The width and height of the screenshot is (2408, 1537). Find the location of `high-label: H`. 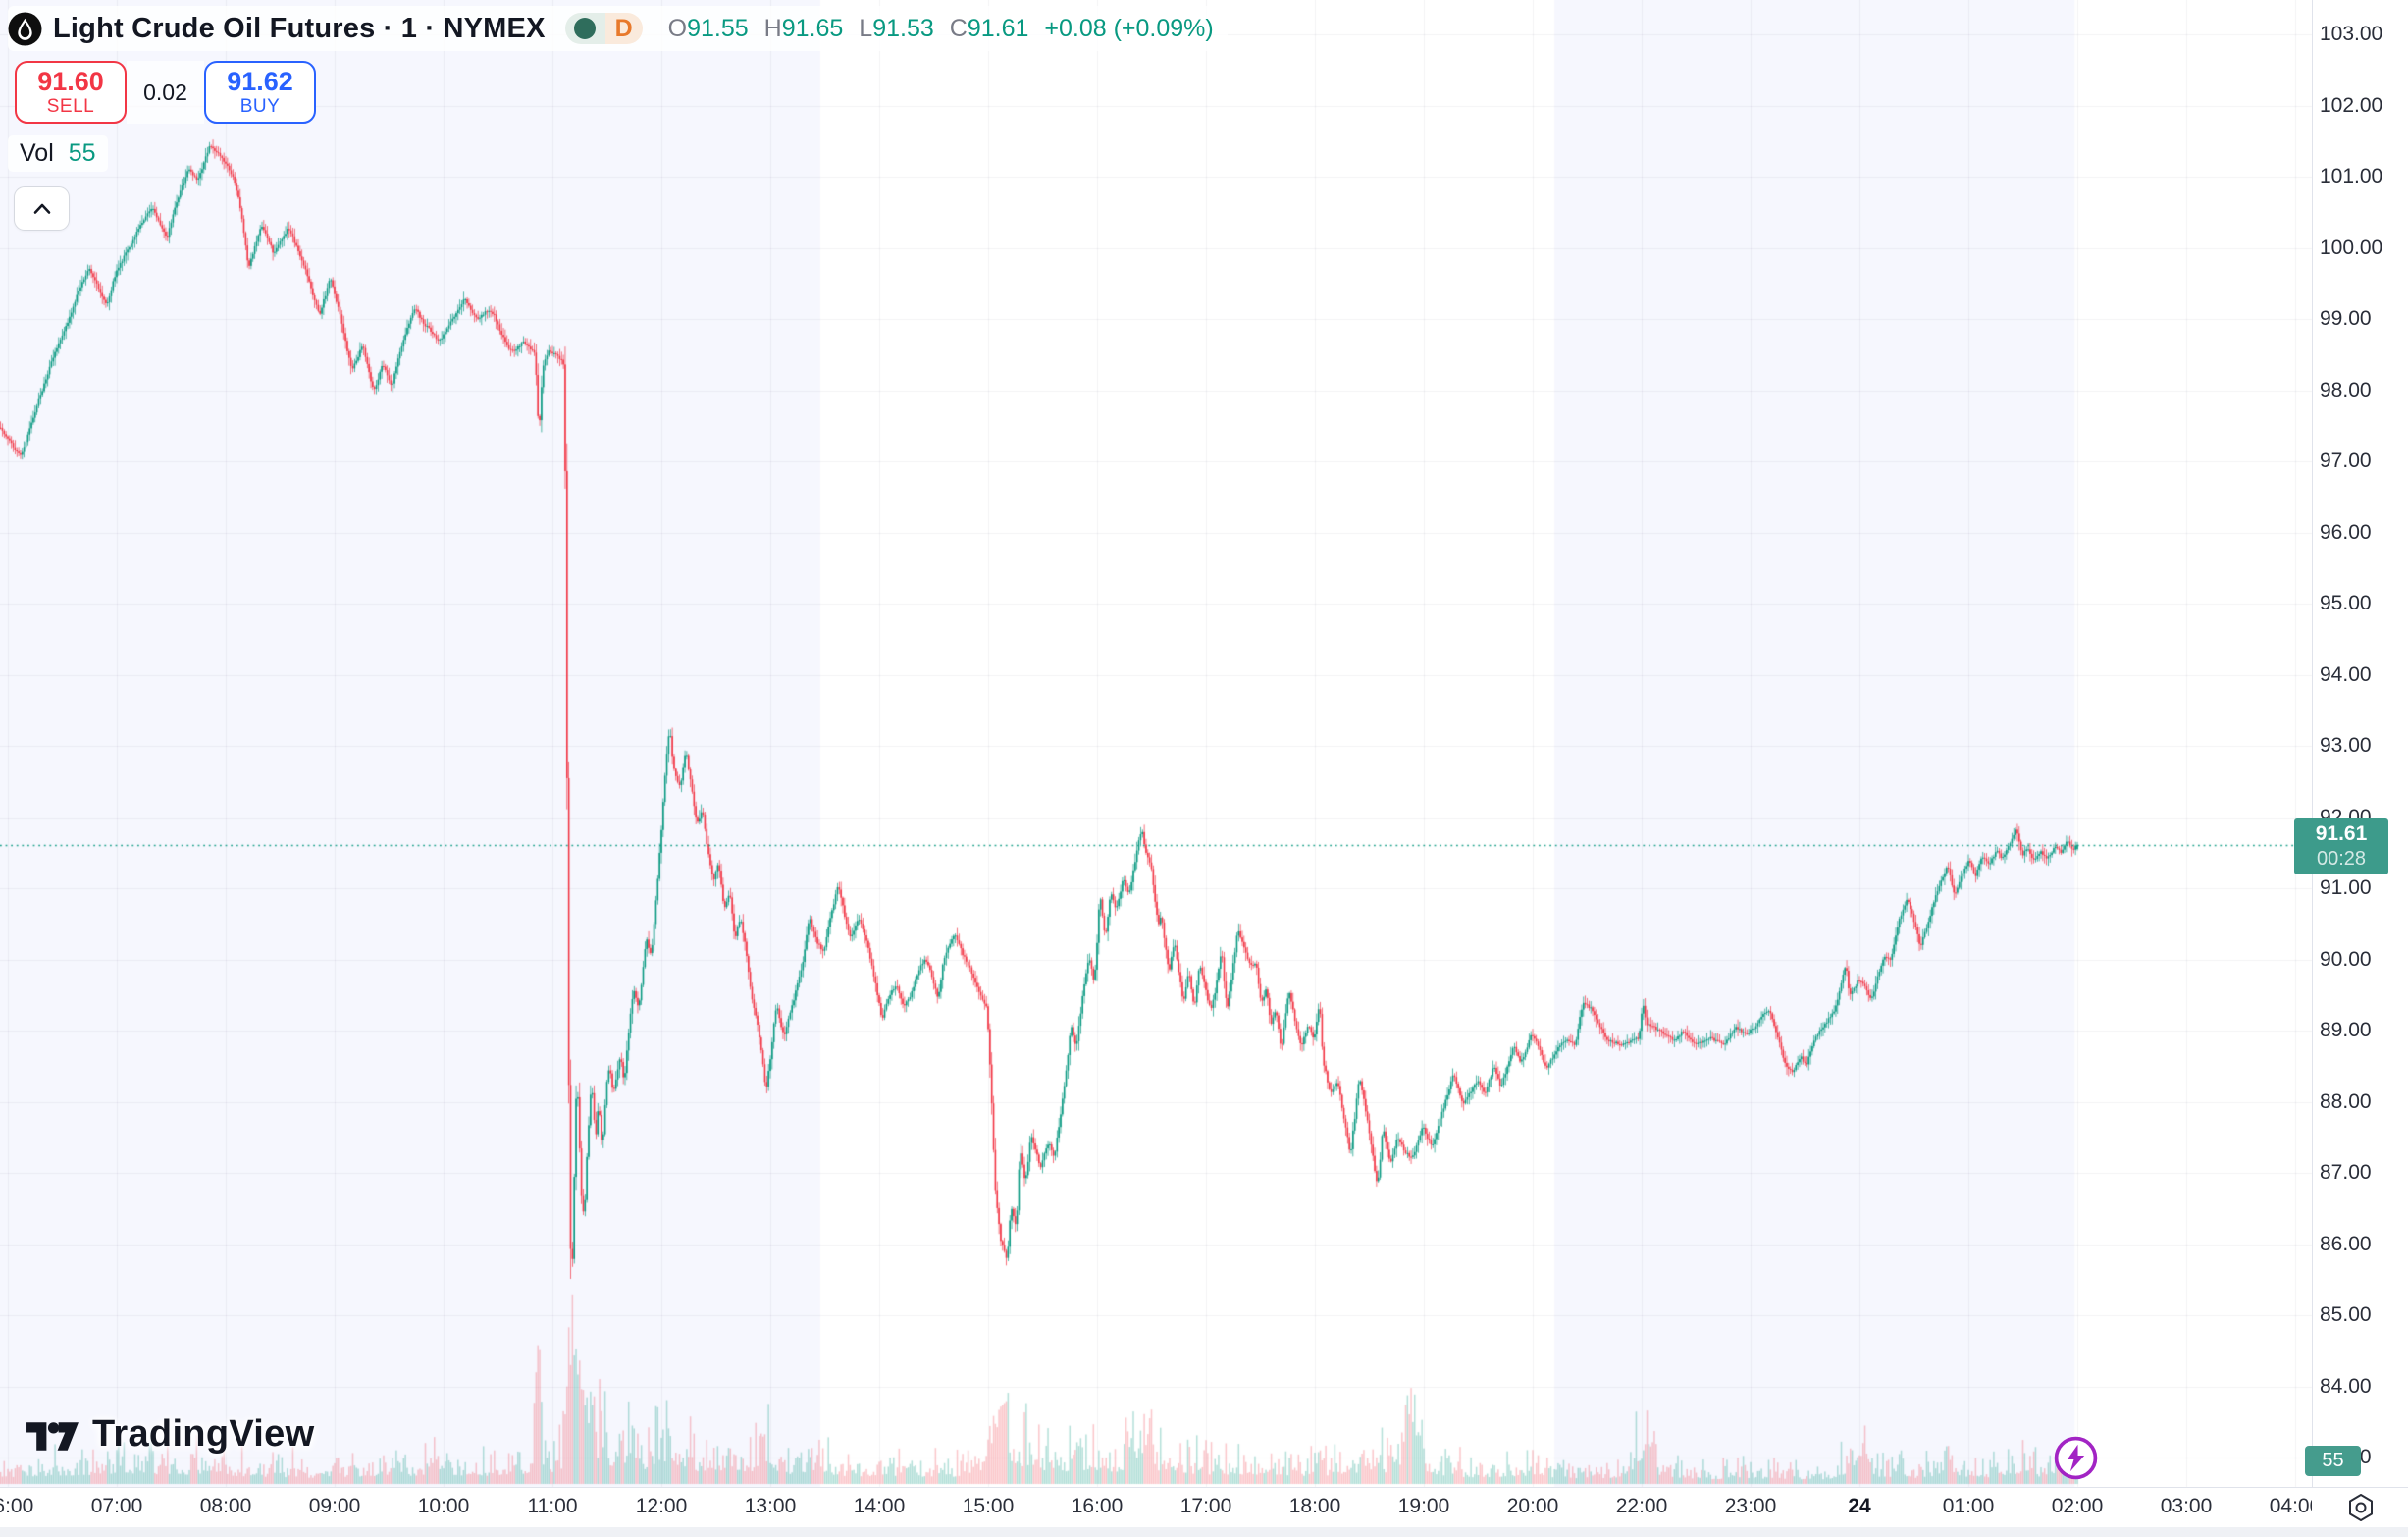

high-label: H is located at coordinates (772, 28).